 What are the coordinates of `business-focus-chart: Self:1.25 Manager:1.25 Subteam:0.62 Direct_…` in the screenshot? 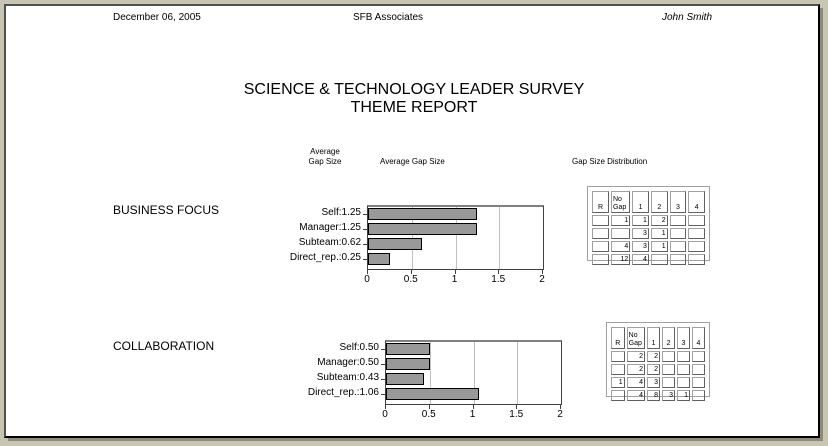 It's located at (422, 247).